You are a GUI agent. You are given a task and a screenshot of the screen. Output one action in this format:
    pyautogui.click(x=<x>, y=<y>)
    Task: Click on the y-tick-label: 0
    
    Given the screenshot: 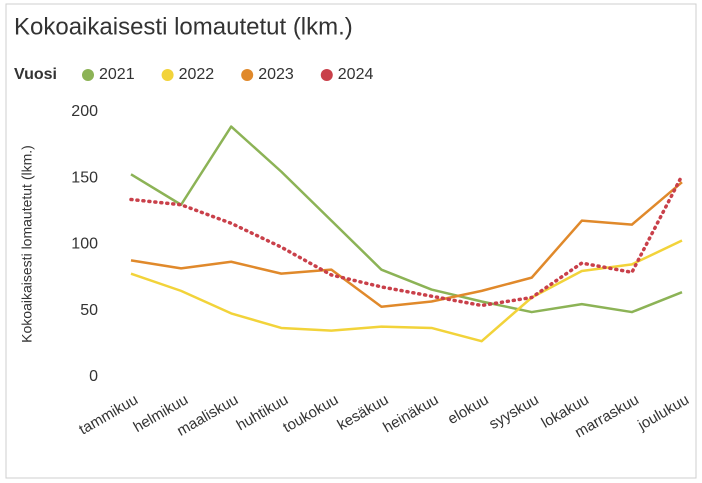 What is the action you would take?
    pyautogui.click(x=93, y=376)
    